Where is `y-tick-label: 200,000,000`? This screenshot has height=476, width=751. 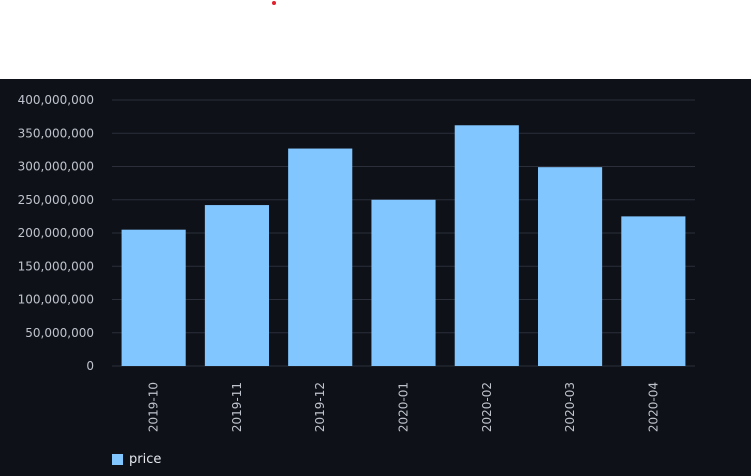
y-tick-label: 200,000,000 is located at coordinates (56, 233).